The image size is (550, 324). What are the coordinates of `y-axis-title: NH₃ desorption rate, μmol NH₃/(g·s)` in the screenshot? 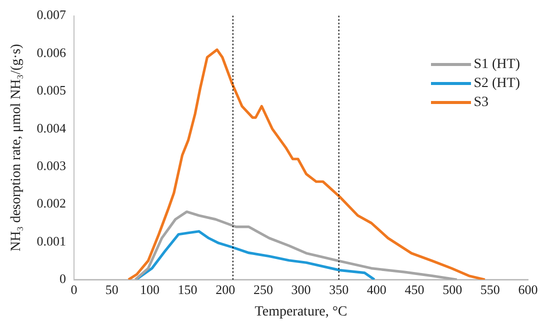 It's located at (16, 148).